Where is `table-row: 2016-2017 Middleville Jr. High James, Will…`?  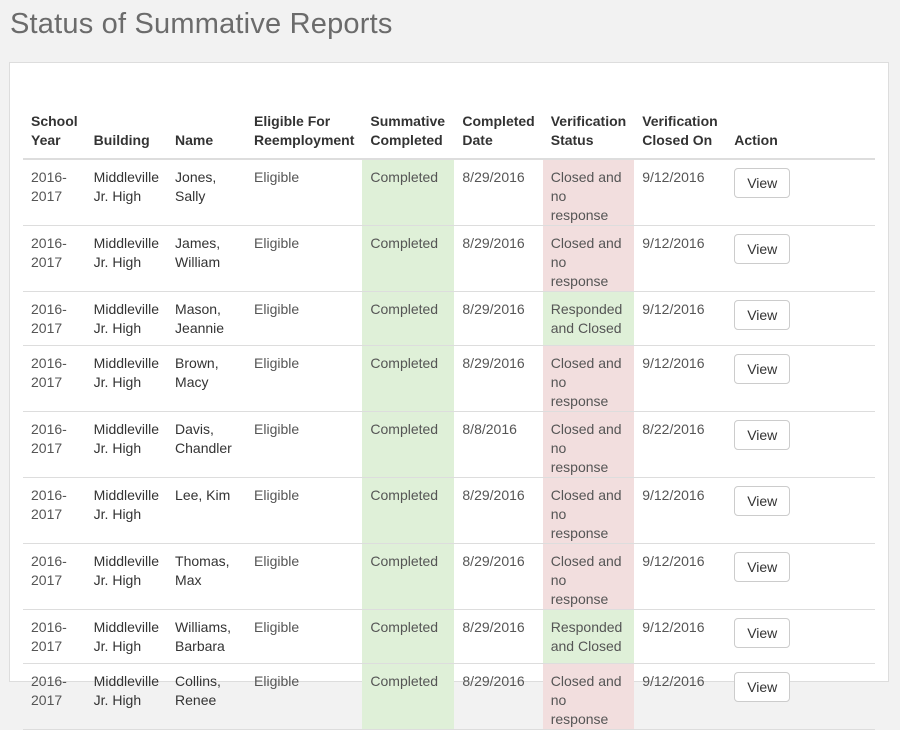
table-row: 2016-2017 Middleville Jr. High James, Will… is located at coordinates (449, 258).